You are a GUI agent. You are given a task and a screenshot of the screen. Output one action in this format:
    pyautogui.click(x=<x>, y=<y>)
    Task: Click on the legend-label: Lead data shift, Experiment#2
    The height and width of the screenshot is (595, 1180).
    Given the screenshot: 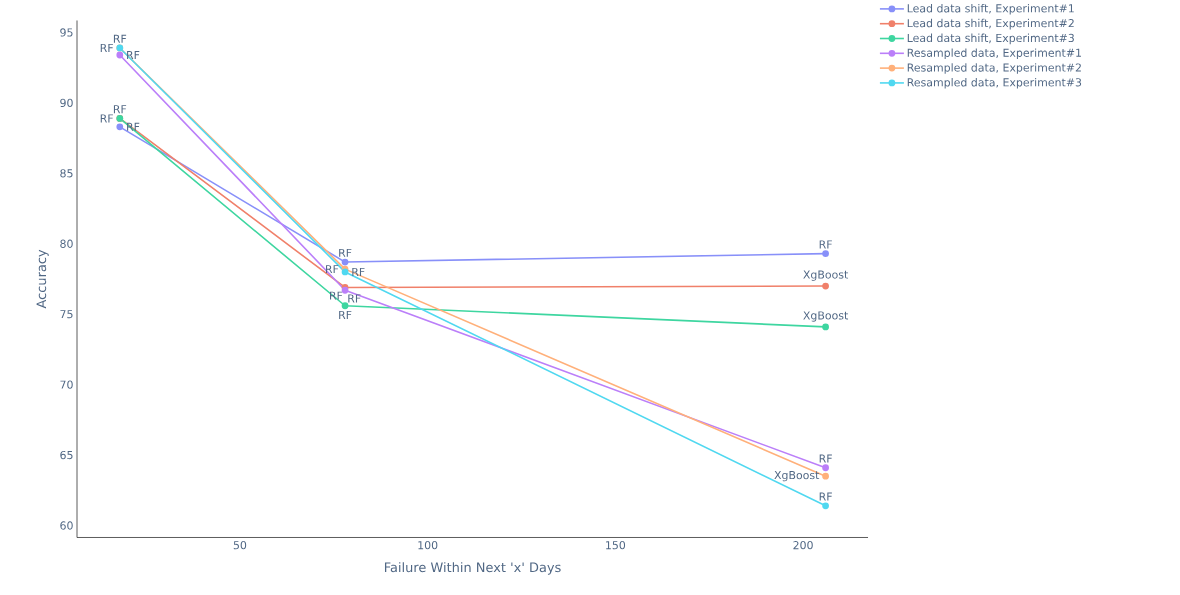 What is the action you would take?
    pyautogui.click(x=990, y=24)
    